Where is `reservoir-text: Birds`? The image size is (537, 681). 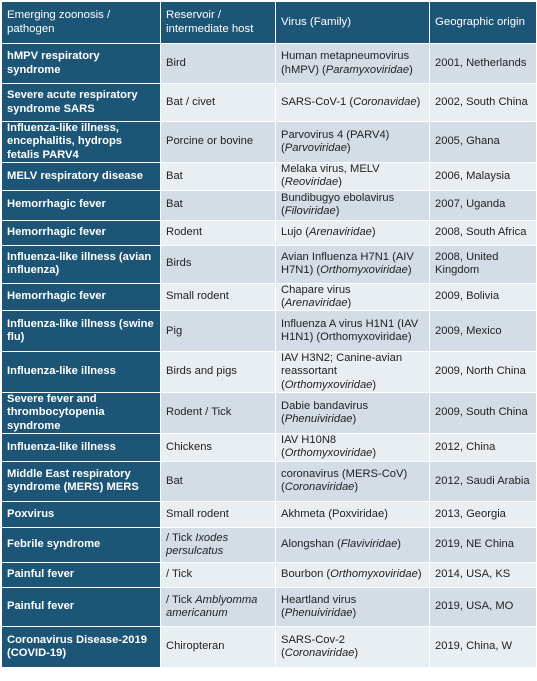
reservoir-text: Birds is located at coordinates (179, 263).